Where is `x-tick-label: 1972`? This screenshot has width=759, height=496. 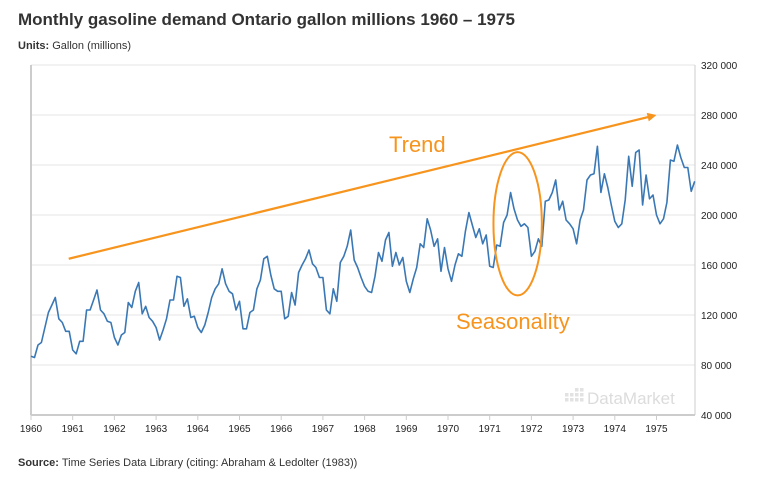
x-tick-label: 1972 is located at coordinates (531, 429).